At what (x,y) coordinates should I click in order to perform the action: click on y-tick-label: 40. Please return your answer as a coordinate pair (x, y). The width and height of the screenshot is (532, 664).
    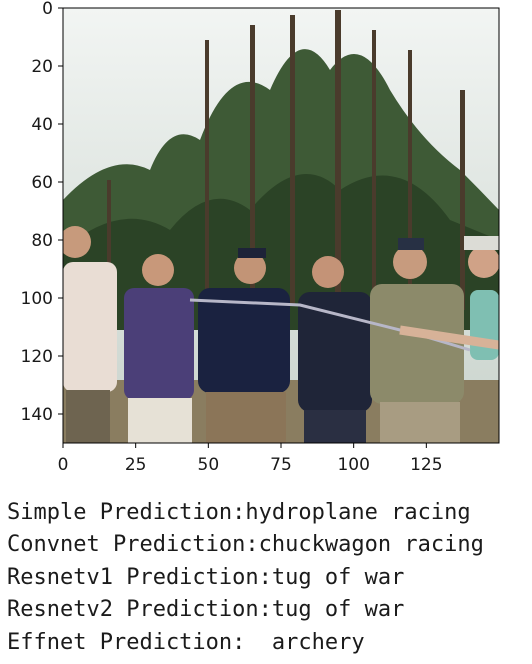
    Looking at the image, I should click on (42, 125).